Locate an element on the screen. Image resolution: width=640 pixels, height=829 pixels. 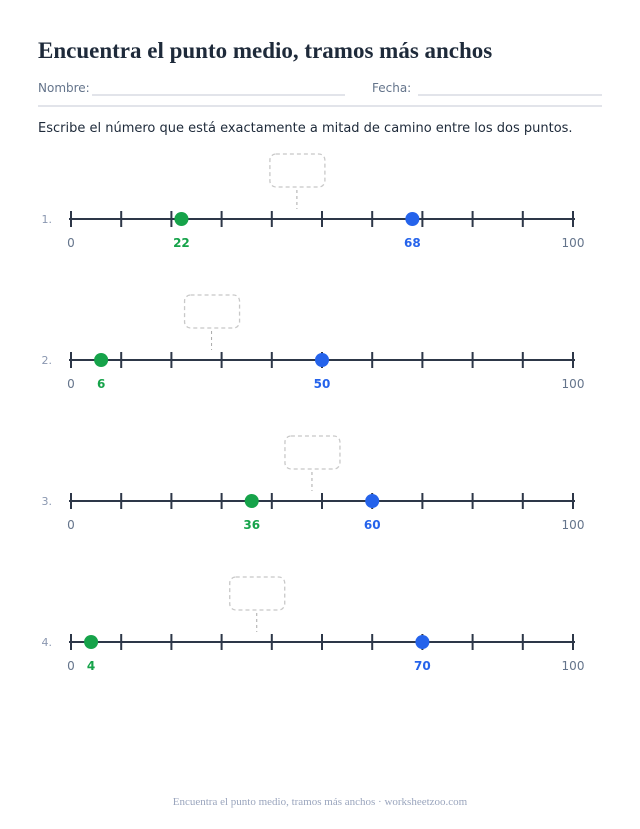
problem-number: 2. is located at coordinates (47, 360).